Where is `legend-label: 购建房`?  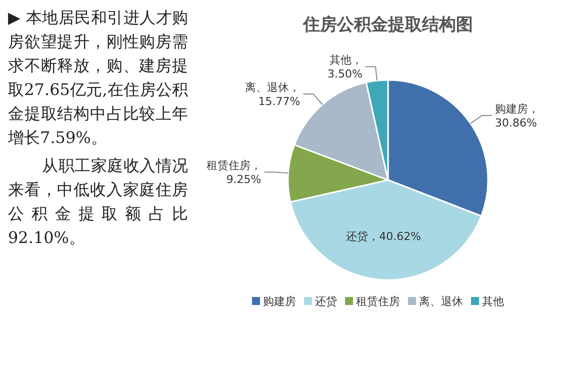 legend-label: 购建房 is located at coordinates (279, 301).